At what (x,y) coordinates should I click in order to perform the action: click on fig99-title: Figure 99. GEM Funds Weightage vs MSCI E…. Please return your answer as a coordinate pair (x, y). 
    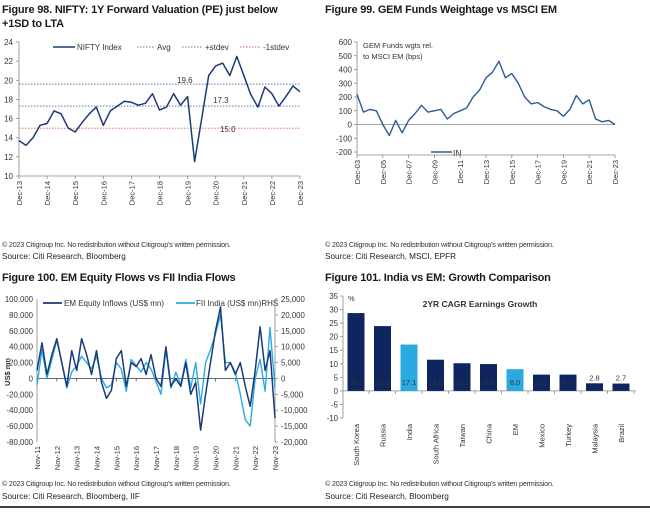
    Looking at the image, I should click on (441, 10).